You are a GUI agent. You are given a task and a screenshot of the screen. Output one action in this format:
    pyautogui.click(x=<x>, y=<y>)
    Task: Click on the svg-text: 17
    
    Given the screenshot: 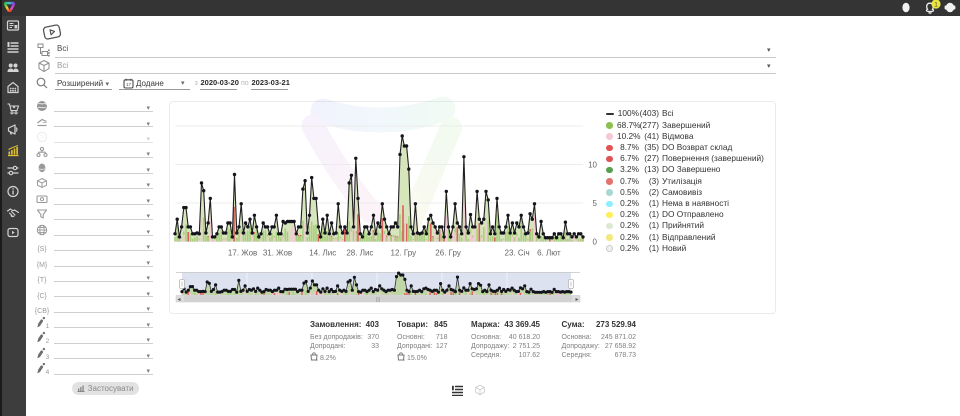 What is the action you would take?
    pyautogui.click(x=128, y=84)
    